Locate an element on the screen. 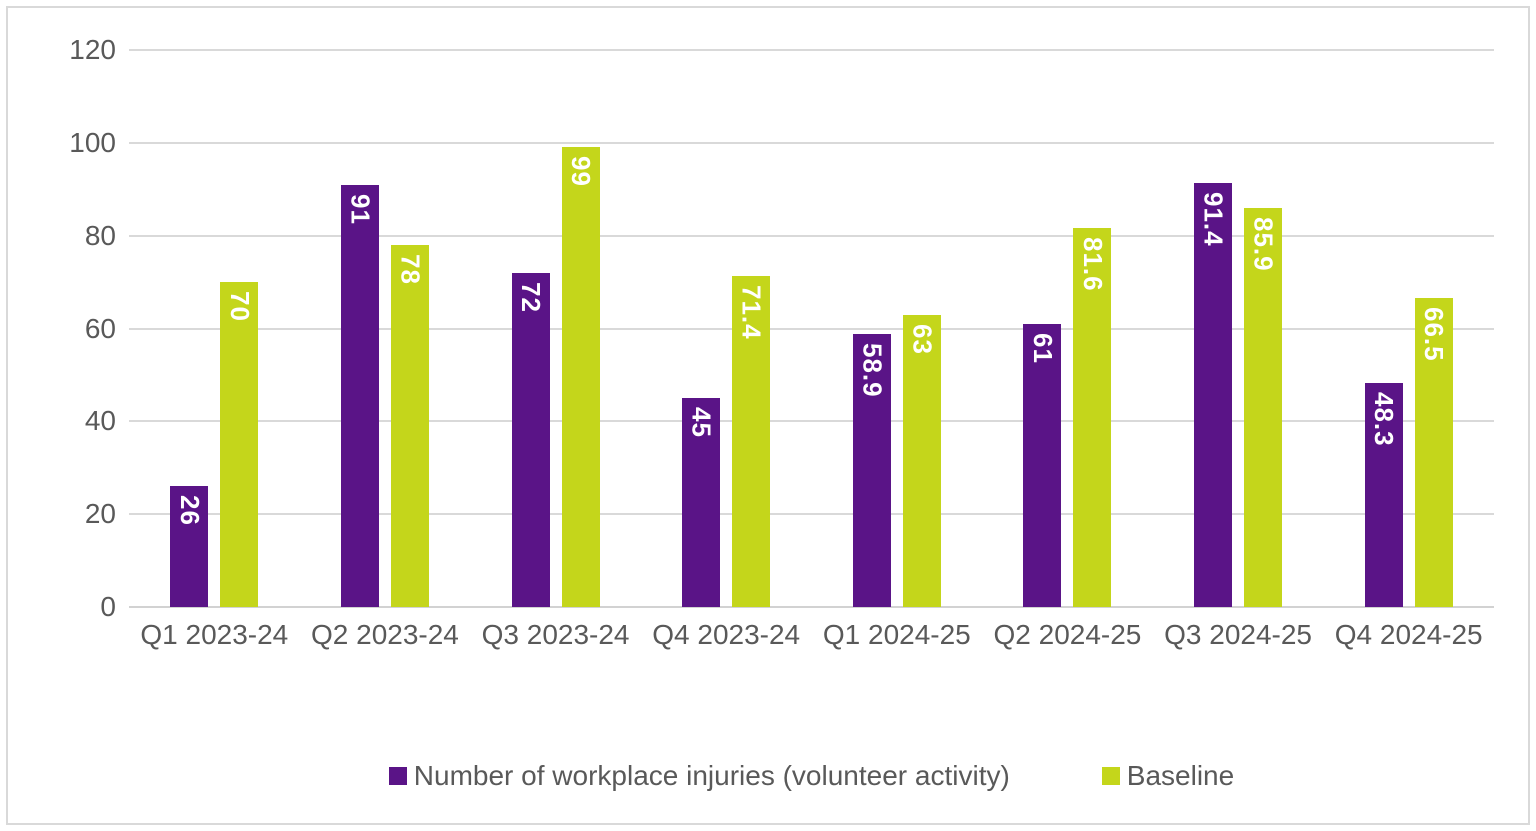 Image resolution: width=1536 pixels, height=831 pixels. y-tick-label-80: 80 is located at coordinates (100, 235).